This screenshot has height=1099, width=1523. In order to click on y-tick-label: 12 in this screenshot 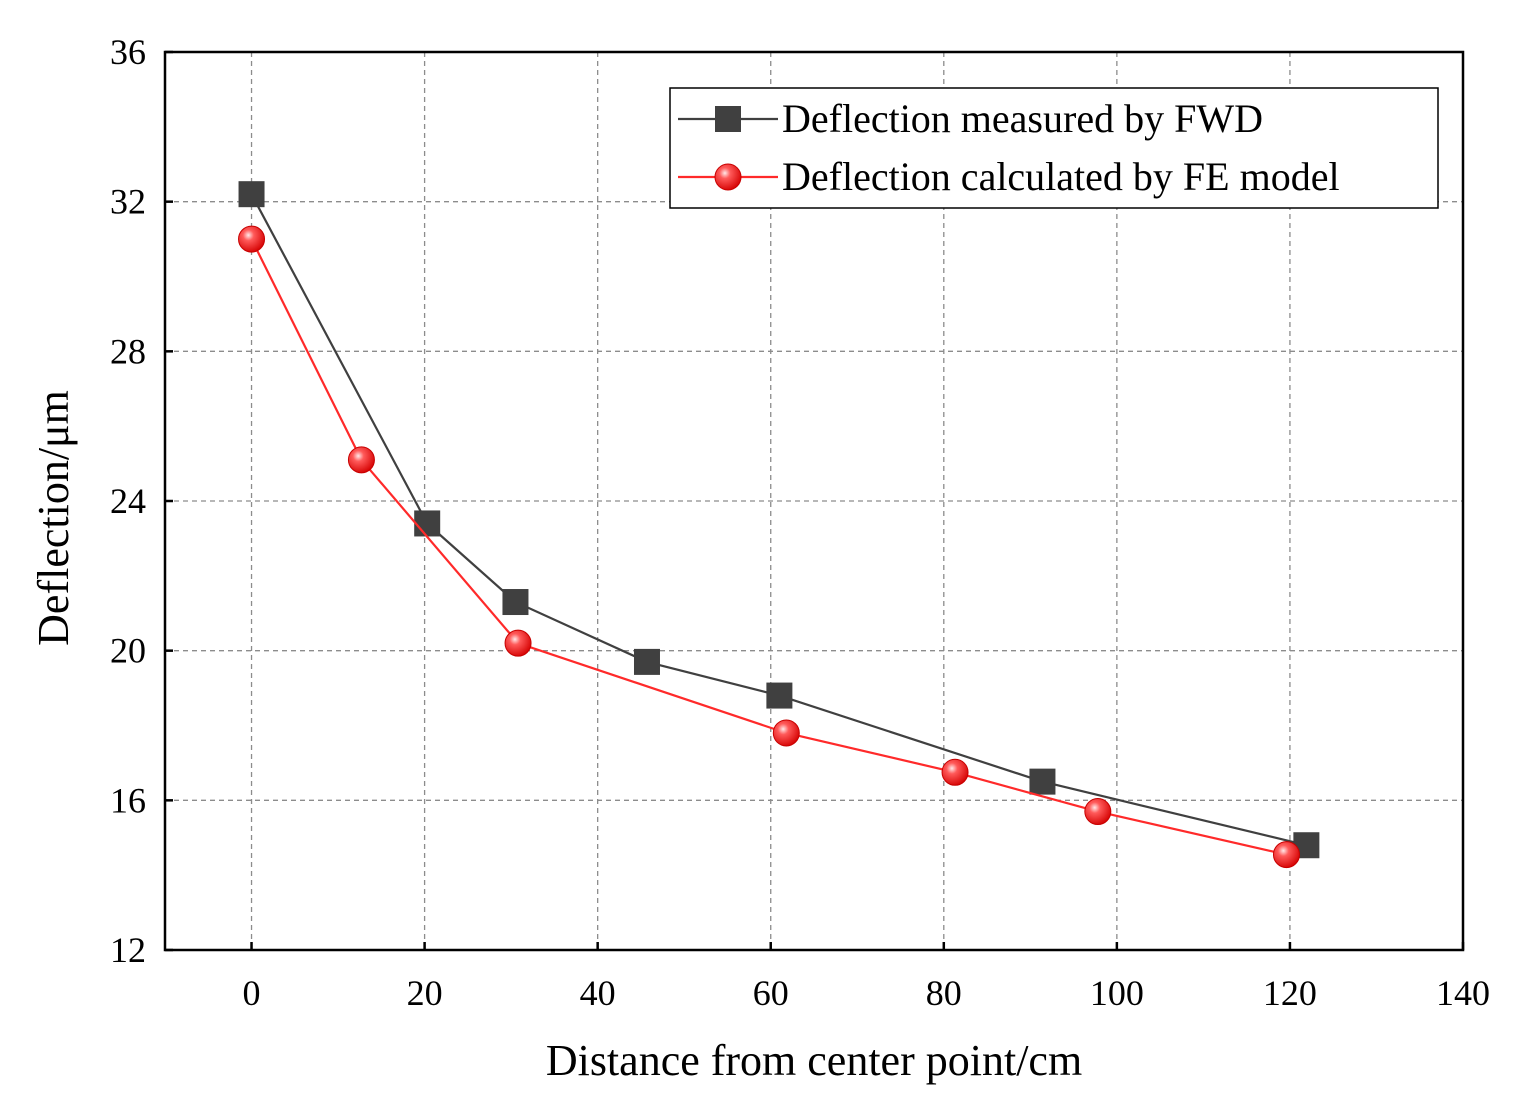, I will do `click(128, 950)`.